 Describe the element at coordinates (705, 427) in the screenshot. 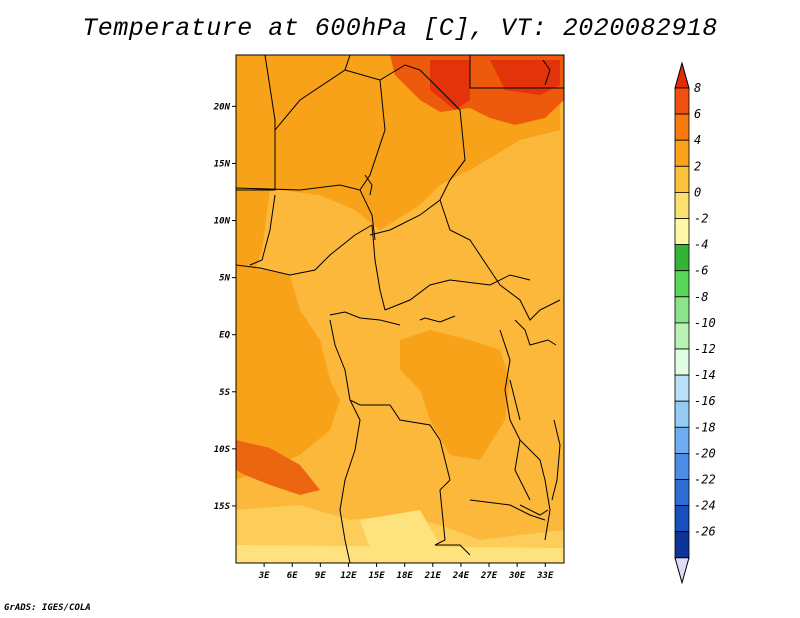

I see `colorbar-label: -18` at that location.